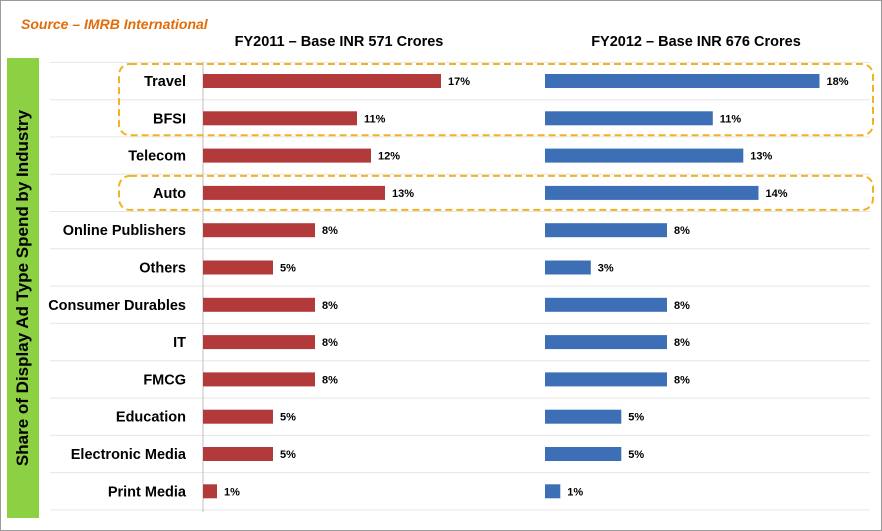 The image size is (882, 531). Describe the element at coordinates (162, 269) in the screenshot. I see `category-label: Others` at that location.